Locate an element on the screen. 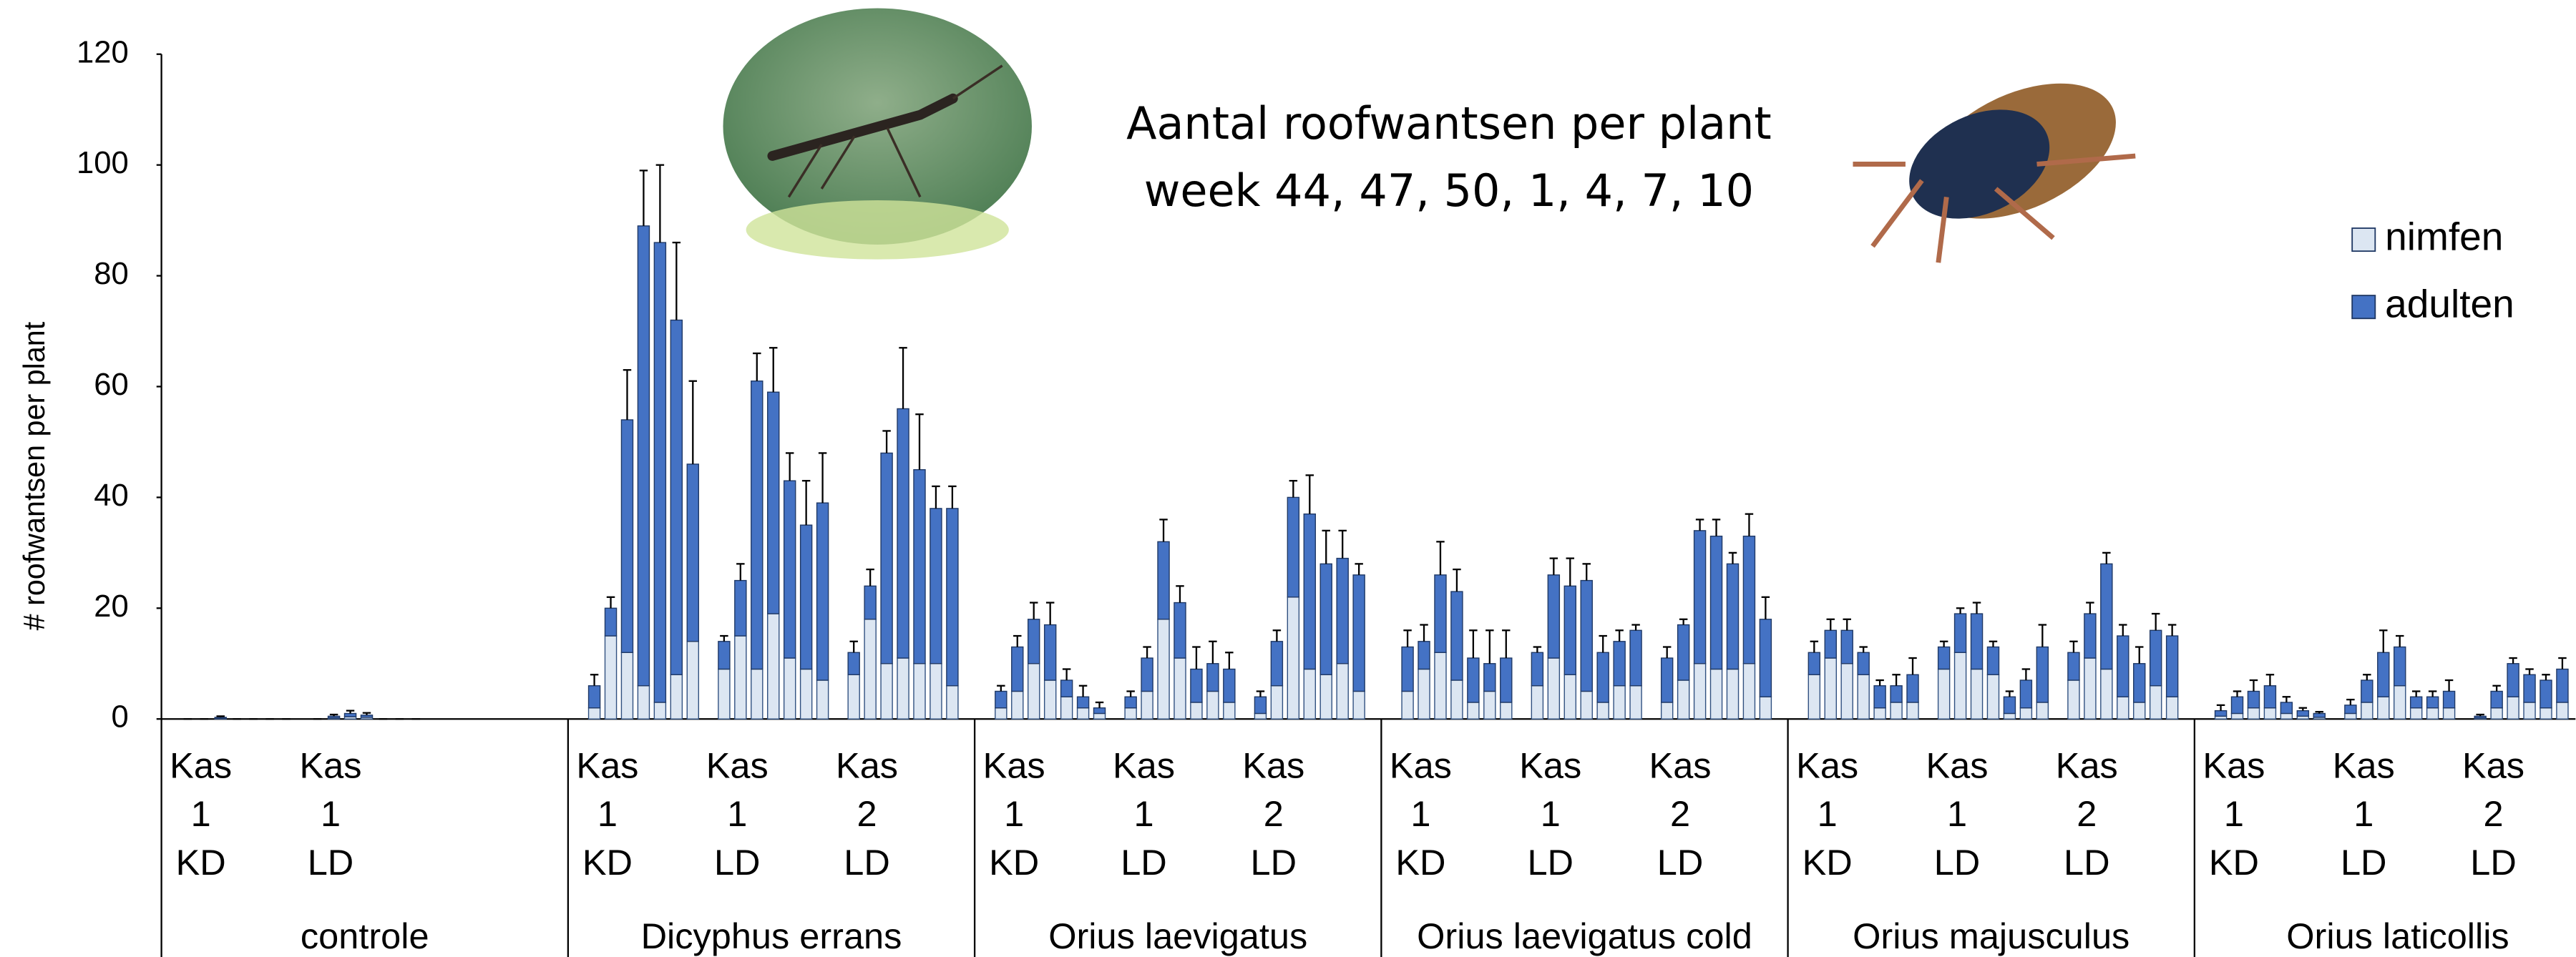  y-tick-label: 20 is located at coordinates (111, 606).